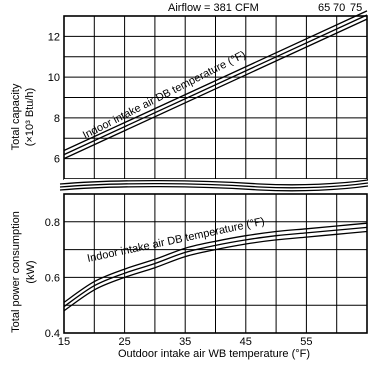 The height and width of the screenshot is (365, 368). Describe the element at coordinates (214, 354) in the screenshot. I see `x-axis-label: Outdoor intake air WB temperature (°F)` at that location.